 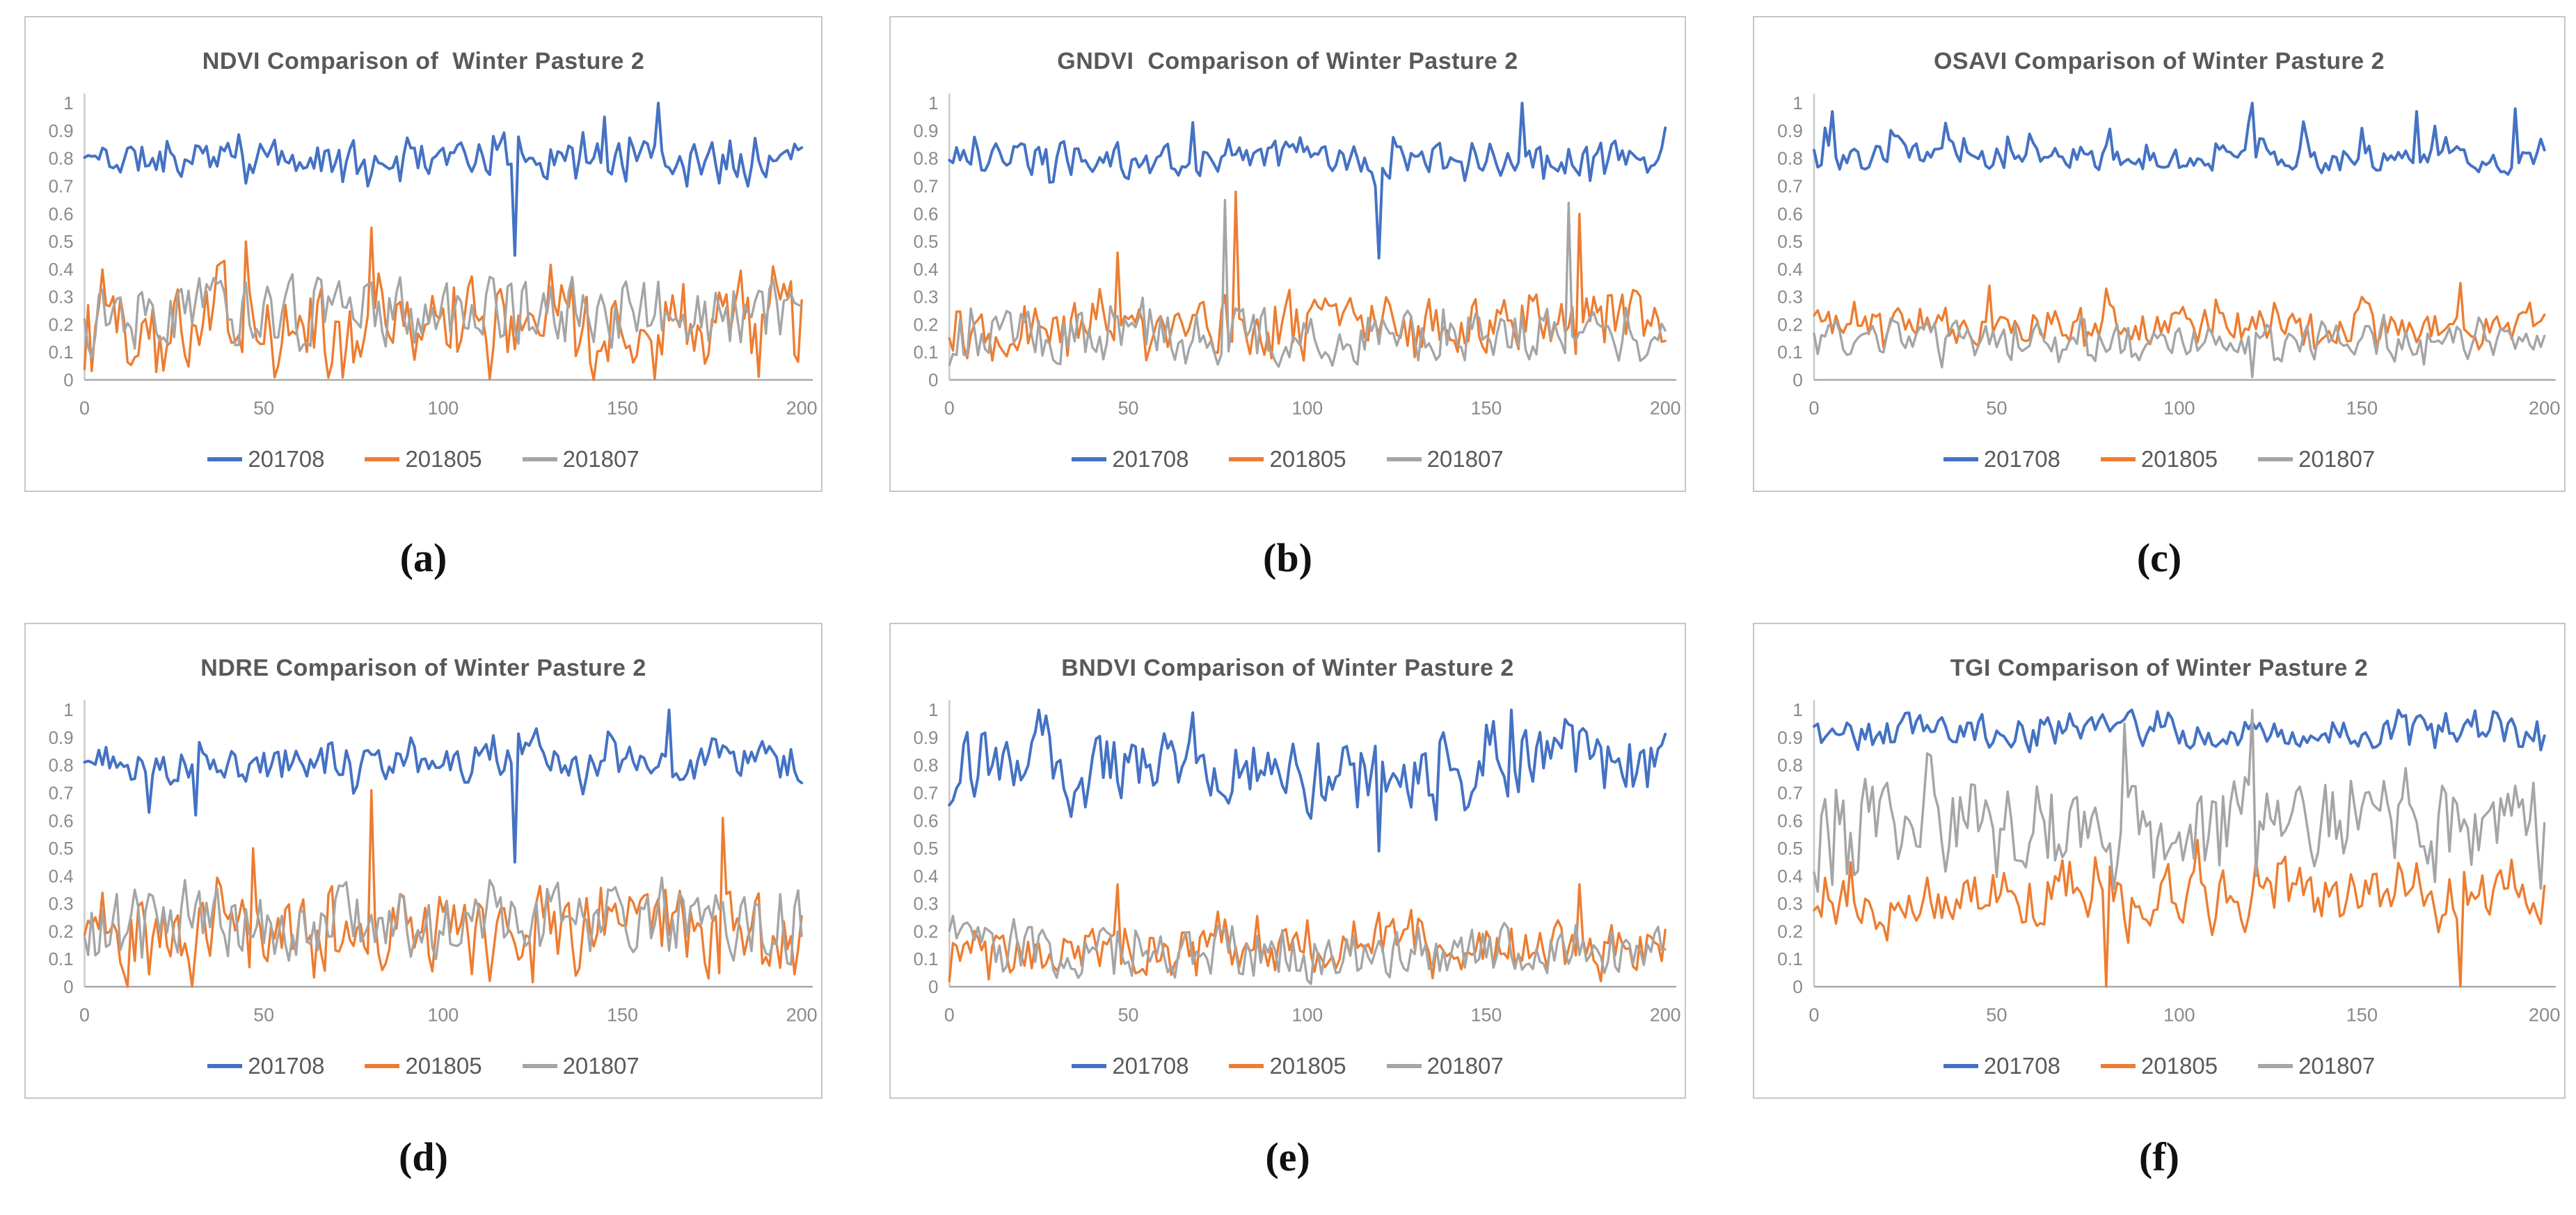 What do you see at coordinates (423, 1157) in the screenshot?
I see `subfigure-label-d: (d)` at bounding box center [423, 1157].